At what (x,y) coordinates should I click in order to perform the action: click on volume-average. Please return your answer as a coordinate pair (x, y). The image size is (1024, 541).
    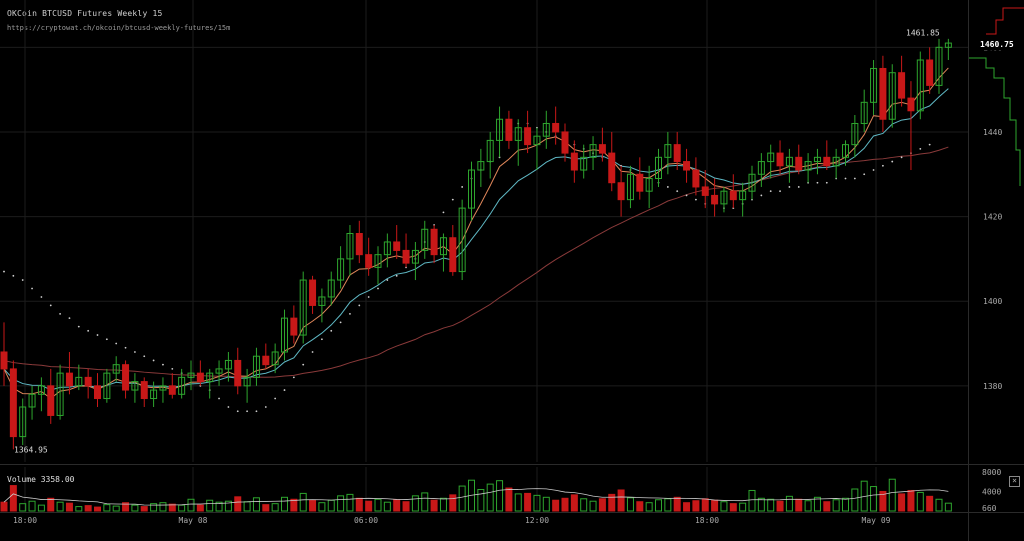
    Looking at the image, I should click on (476, 497).